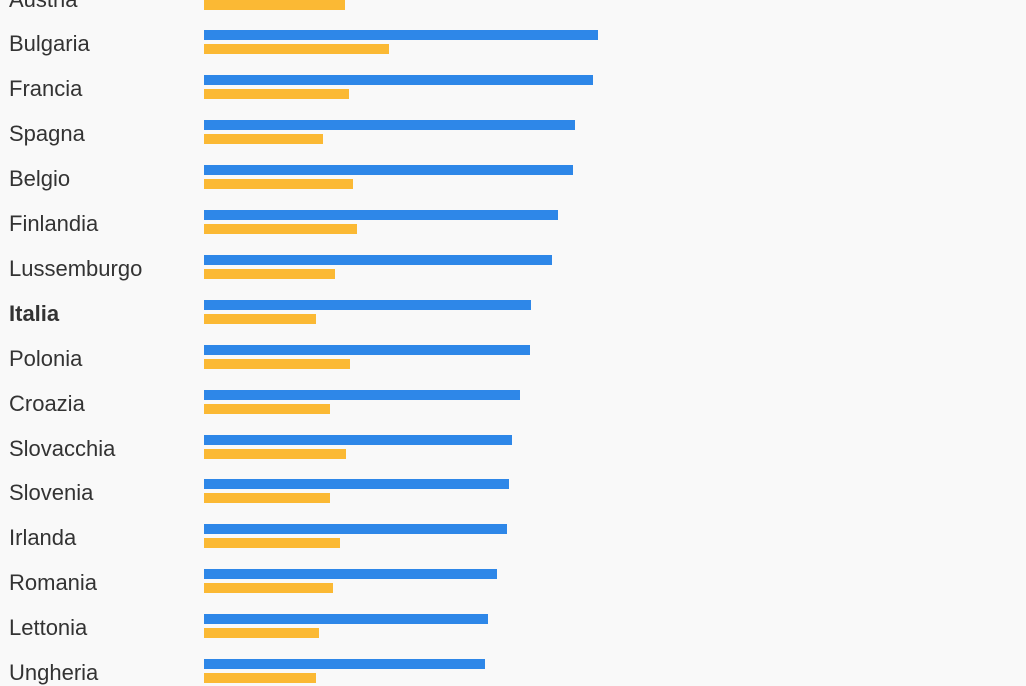 The image size is (1026, 686). I want to click on category-label: Belgio, so click(40, 179).